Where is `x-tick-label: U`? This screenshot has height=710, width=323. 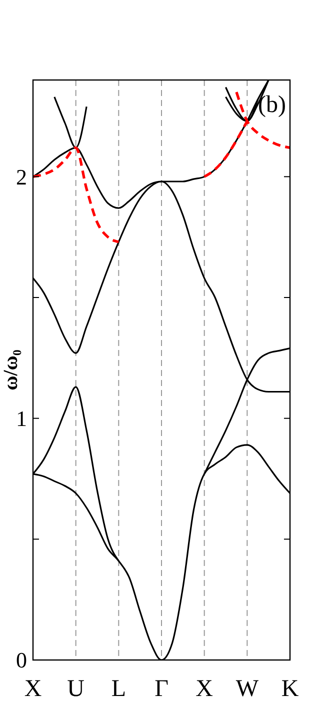 x-tick-label: U is located at coordinates (76, 689).